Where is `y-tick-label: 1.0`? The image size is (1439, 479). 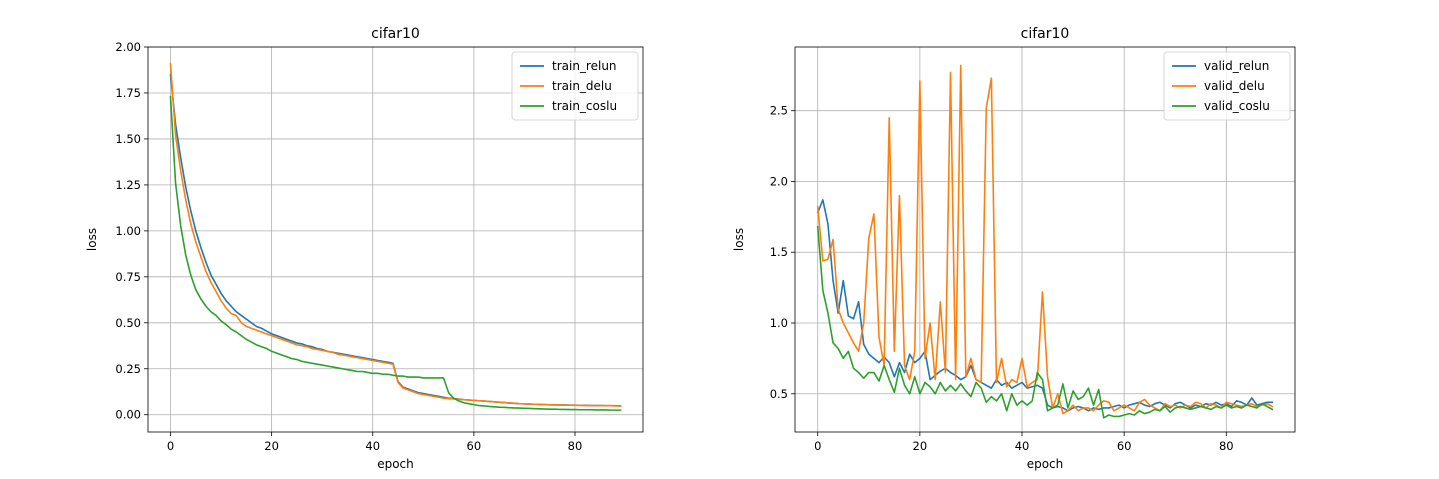 y-tick-label: 1.0 is located at coordinates (779, 323).